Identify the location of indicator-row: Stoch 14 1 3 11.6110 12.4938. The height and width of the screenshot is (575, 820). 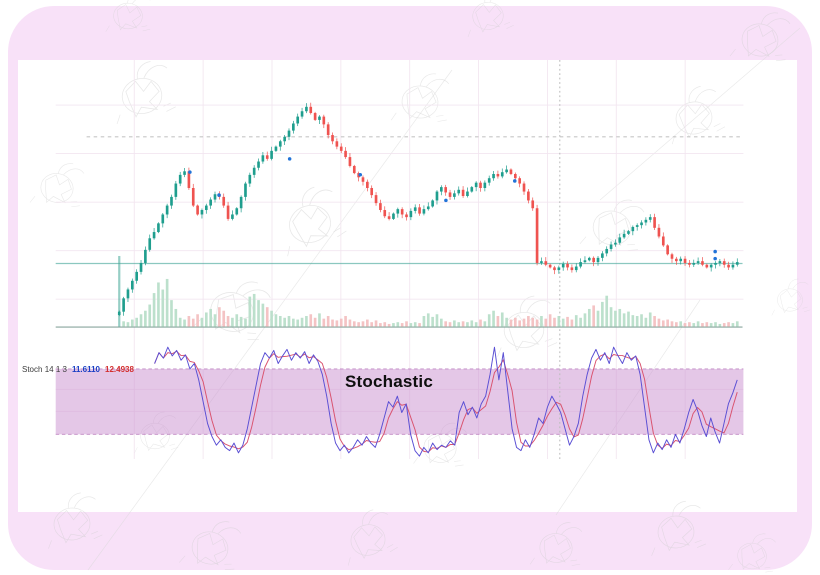
(78, 369).